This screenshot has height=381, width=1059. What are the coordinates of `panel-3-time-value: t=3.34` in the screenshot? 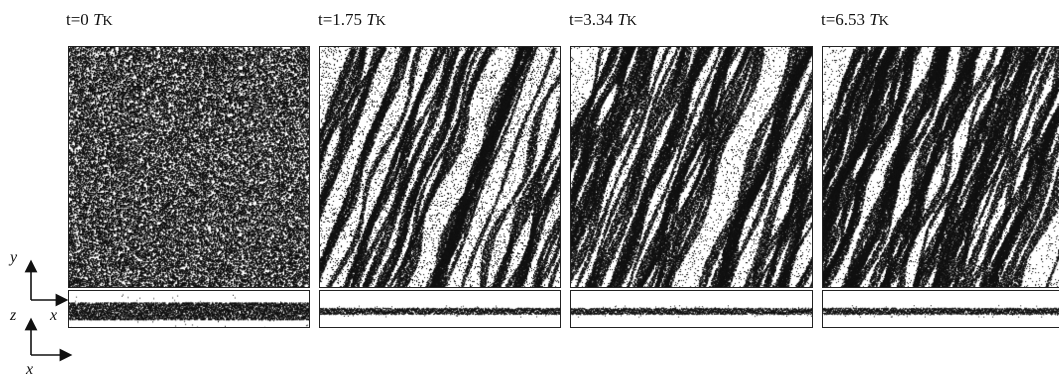 It's located at (593, 19).